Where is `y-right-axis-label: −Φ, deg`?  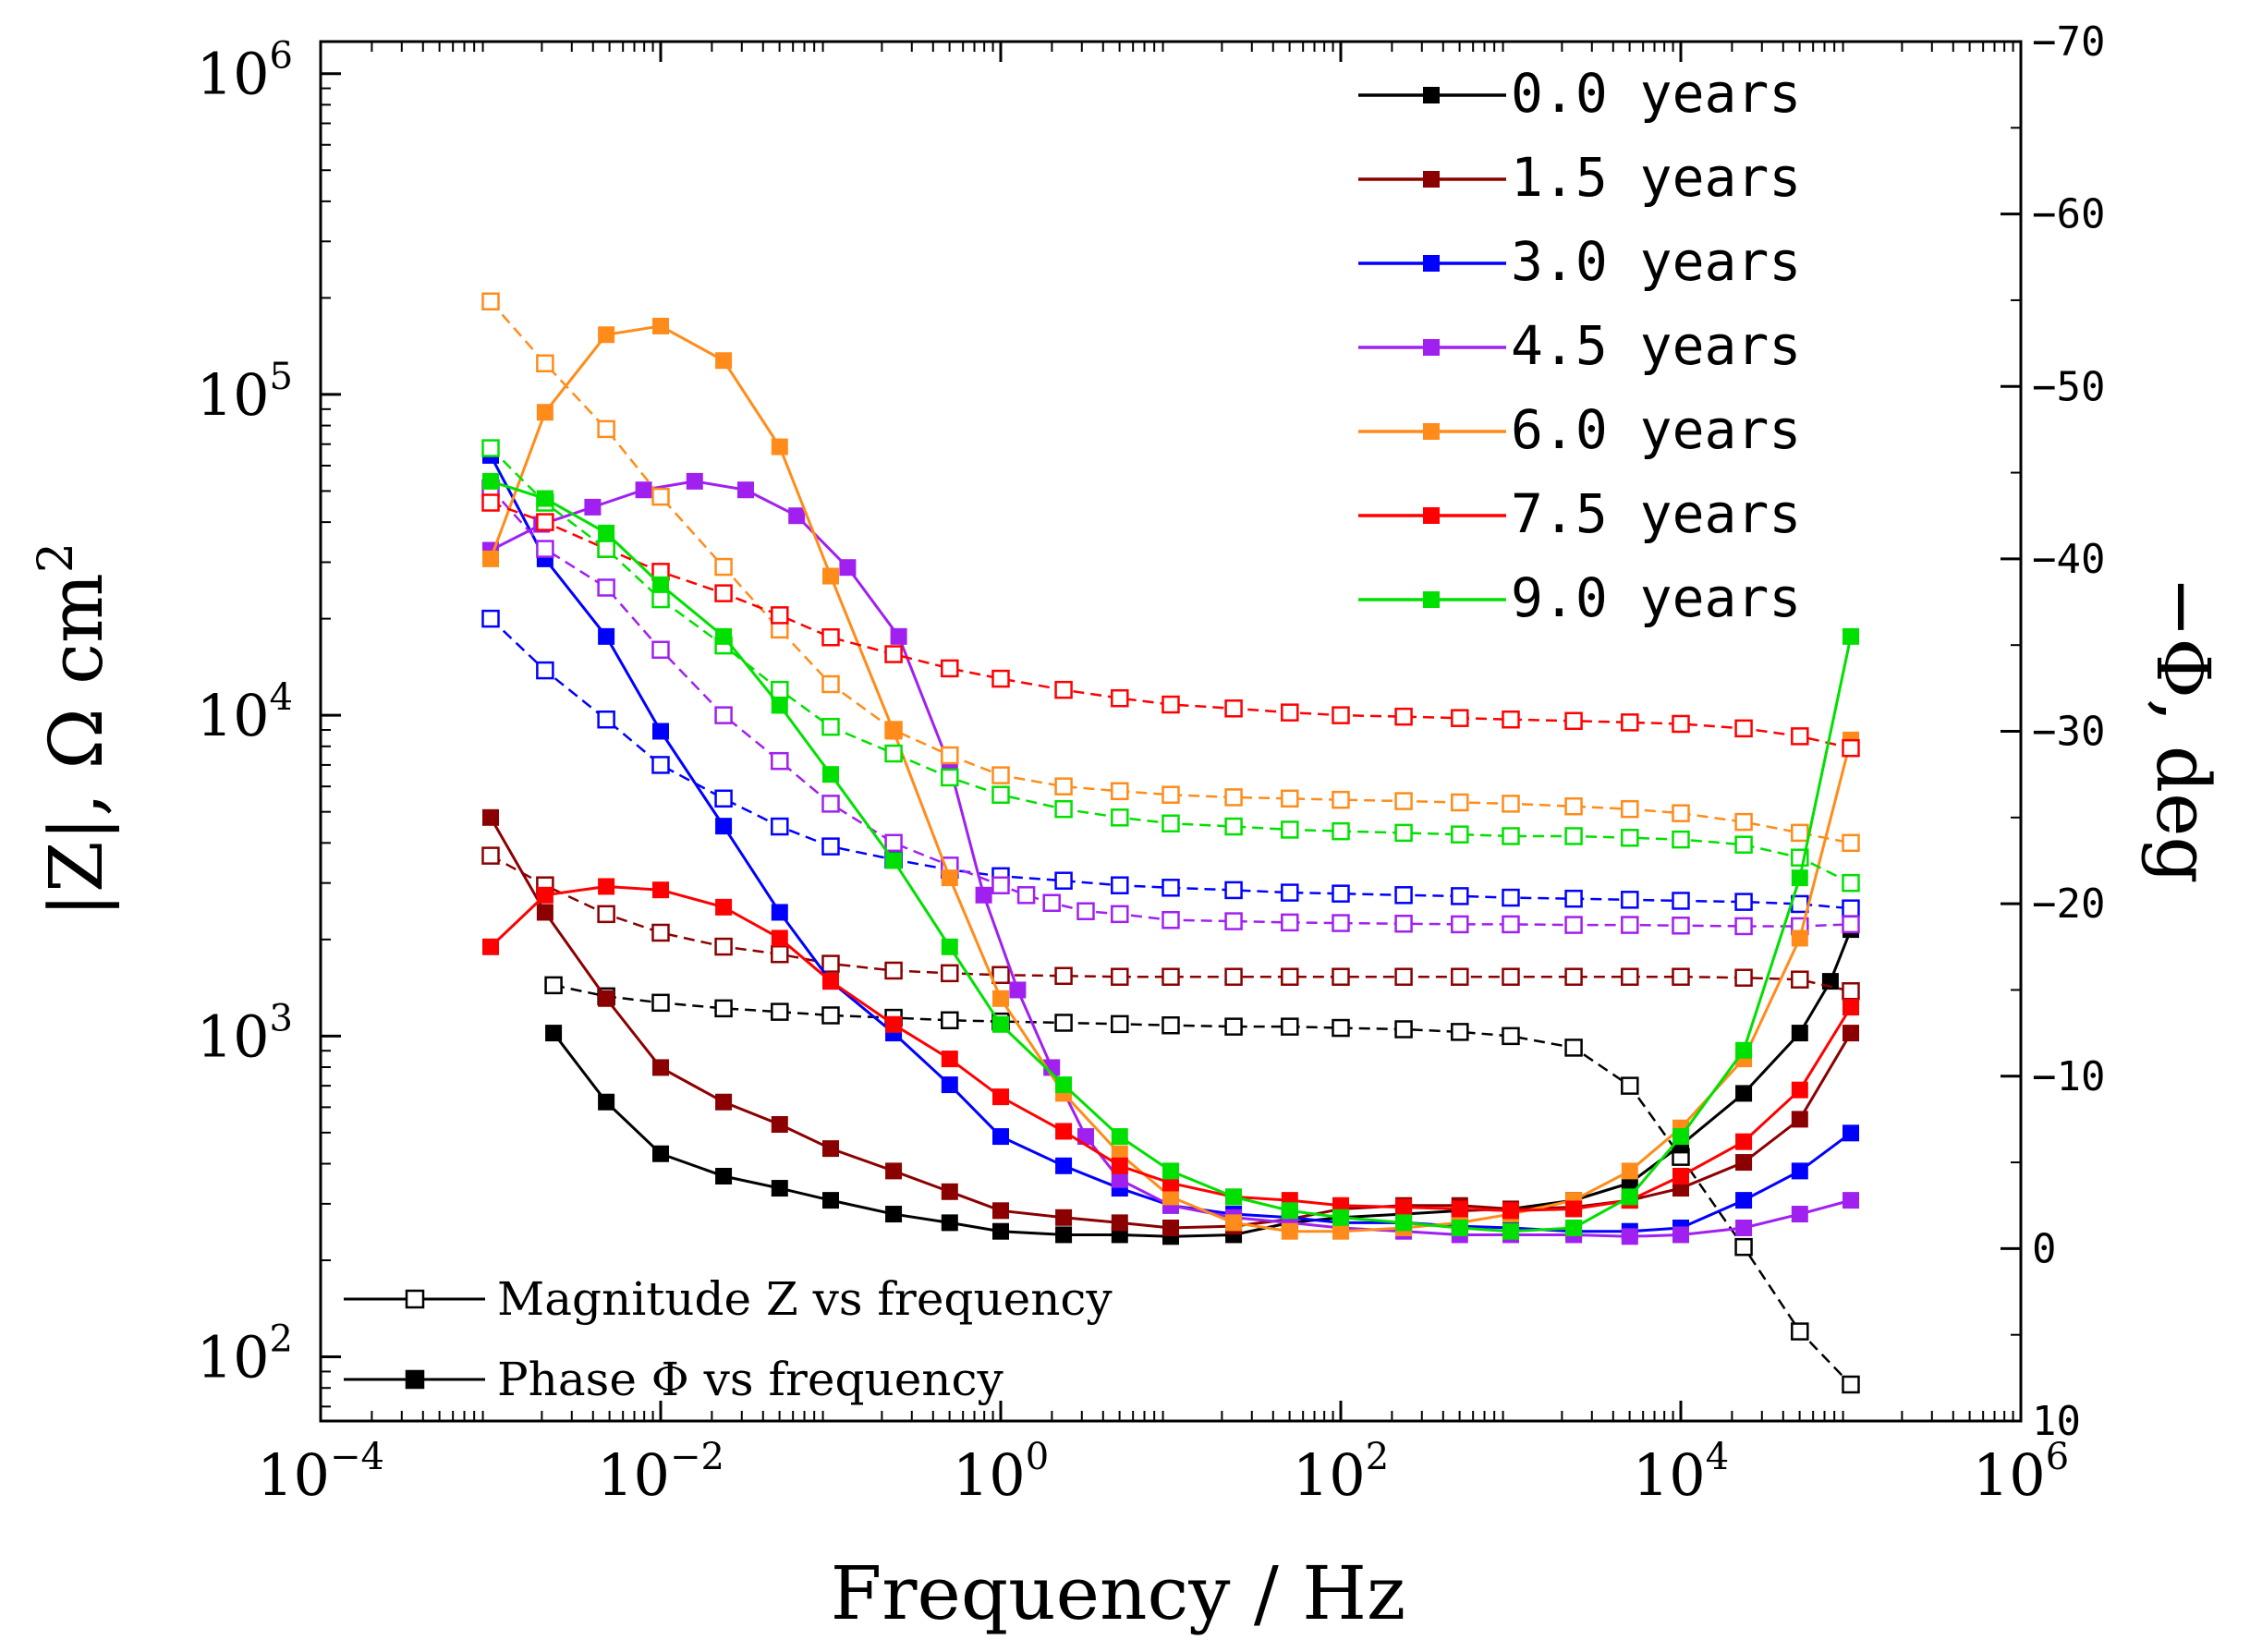 y-right-axis-label: −Φ, deg is located at coordinates (2183, 729).